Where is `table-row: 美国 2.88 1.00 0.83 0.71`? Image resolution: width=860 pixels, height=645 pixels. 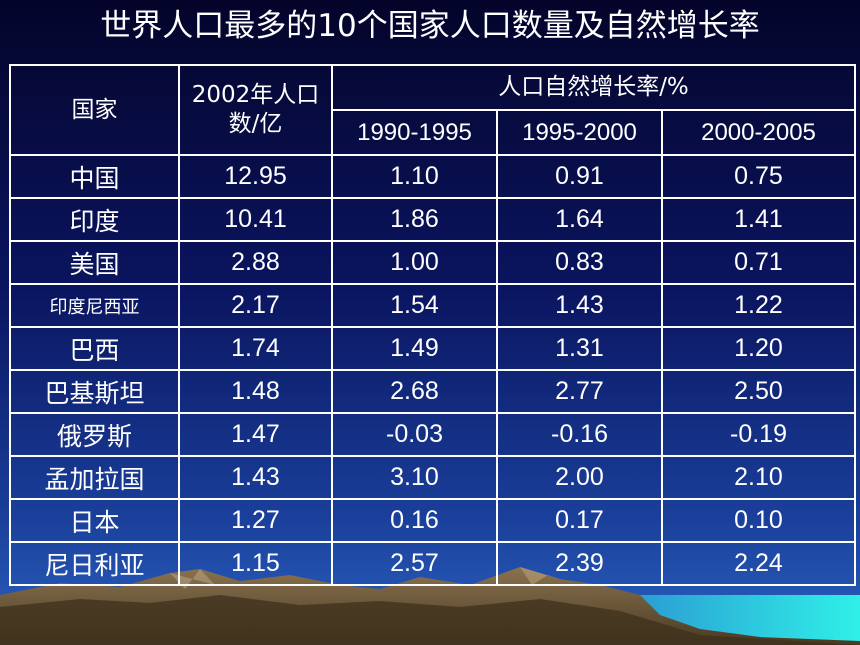
table-row: 美国 2.88 1.00 0.83 0.71 is located at coordinates (432, 262).